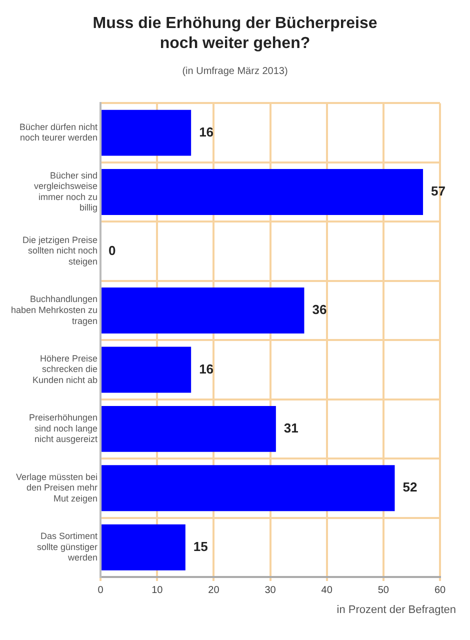  What do you see at coordinates (270, 590) in the screenshot?
I see `x-tick-label: 30` at bounding box center [270, 590].